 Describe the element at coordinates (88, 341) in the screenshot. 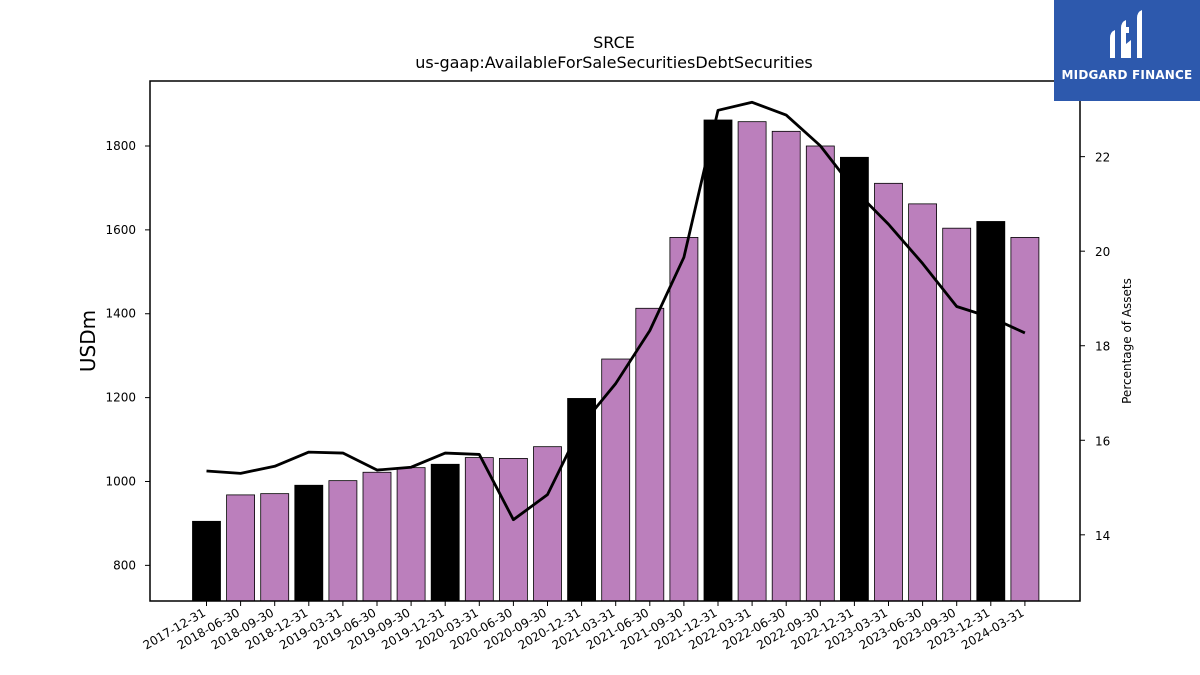

I see `y-axis-label: USDm` at that location.